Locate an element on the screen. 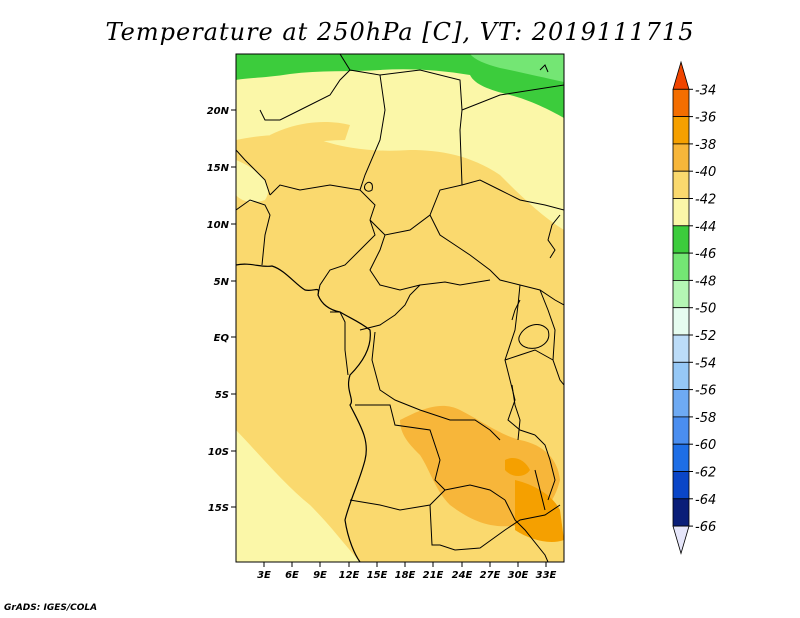  lake-victoria is located at coordinates (534, 336).